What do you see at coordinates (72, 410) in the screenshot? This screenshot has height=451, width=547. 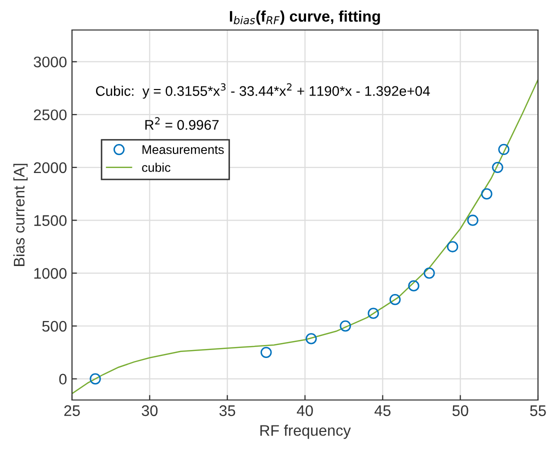 I see `x-tick-label: 25` at bounding box center [72, 410].